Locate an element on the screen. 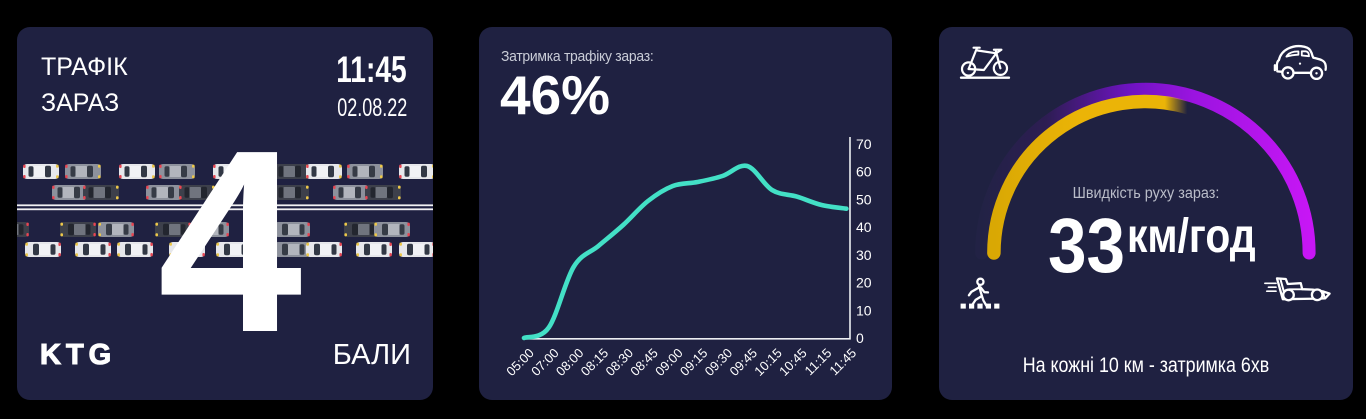  svg-text: 05:00 is located at coordinates (520, 362).